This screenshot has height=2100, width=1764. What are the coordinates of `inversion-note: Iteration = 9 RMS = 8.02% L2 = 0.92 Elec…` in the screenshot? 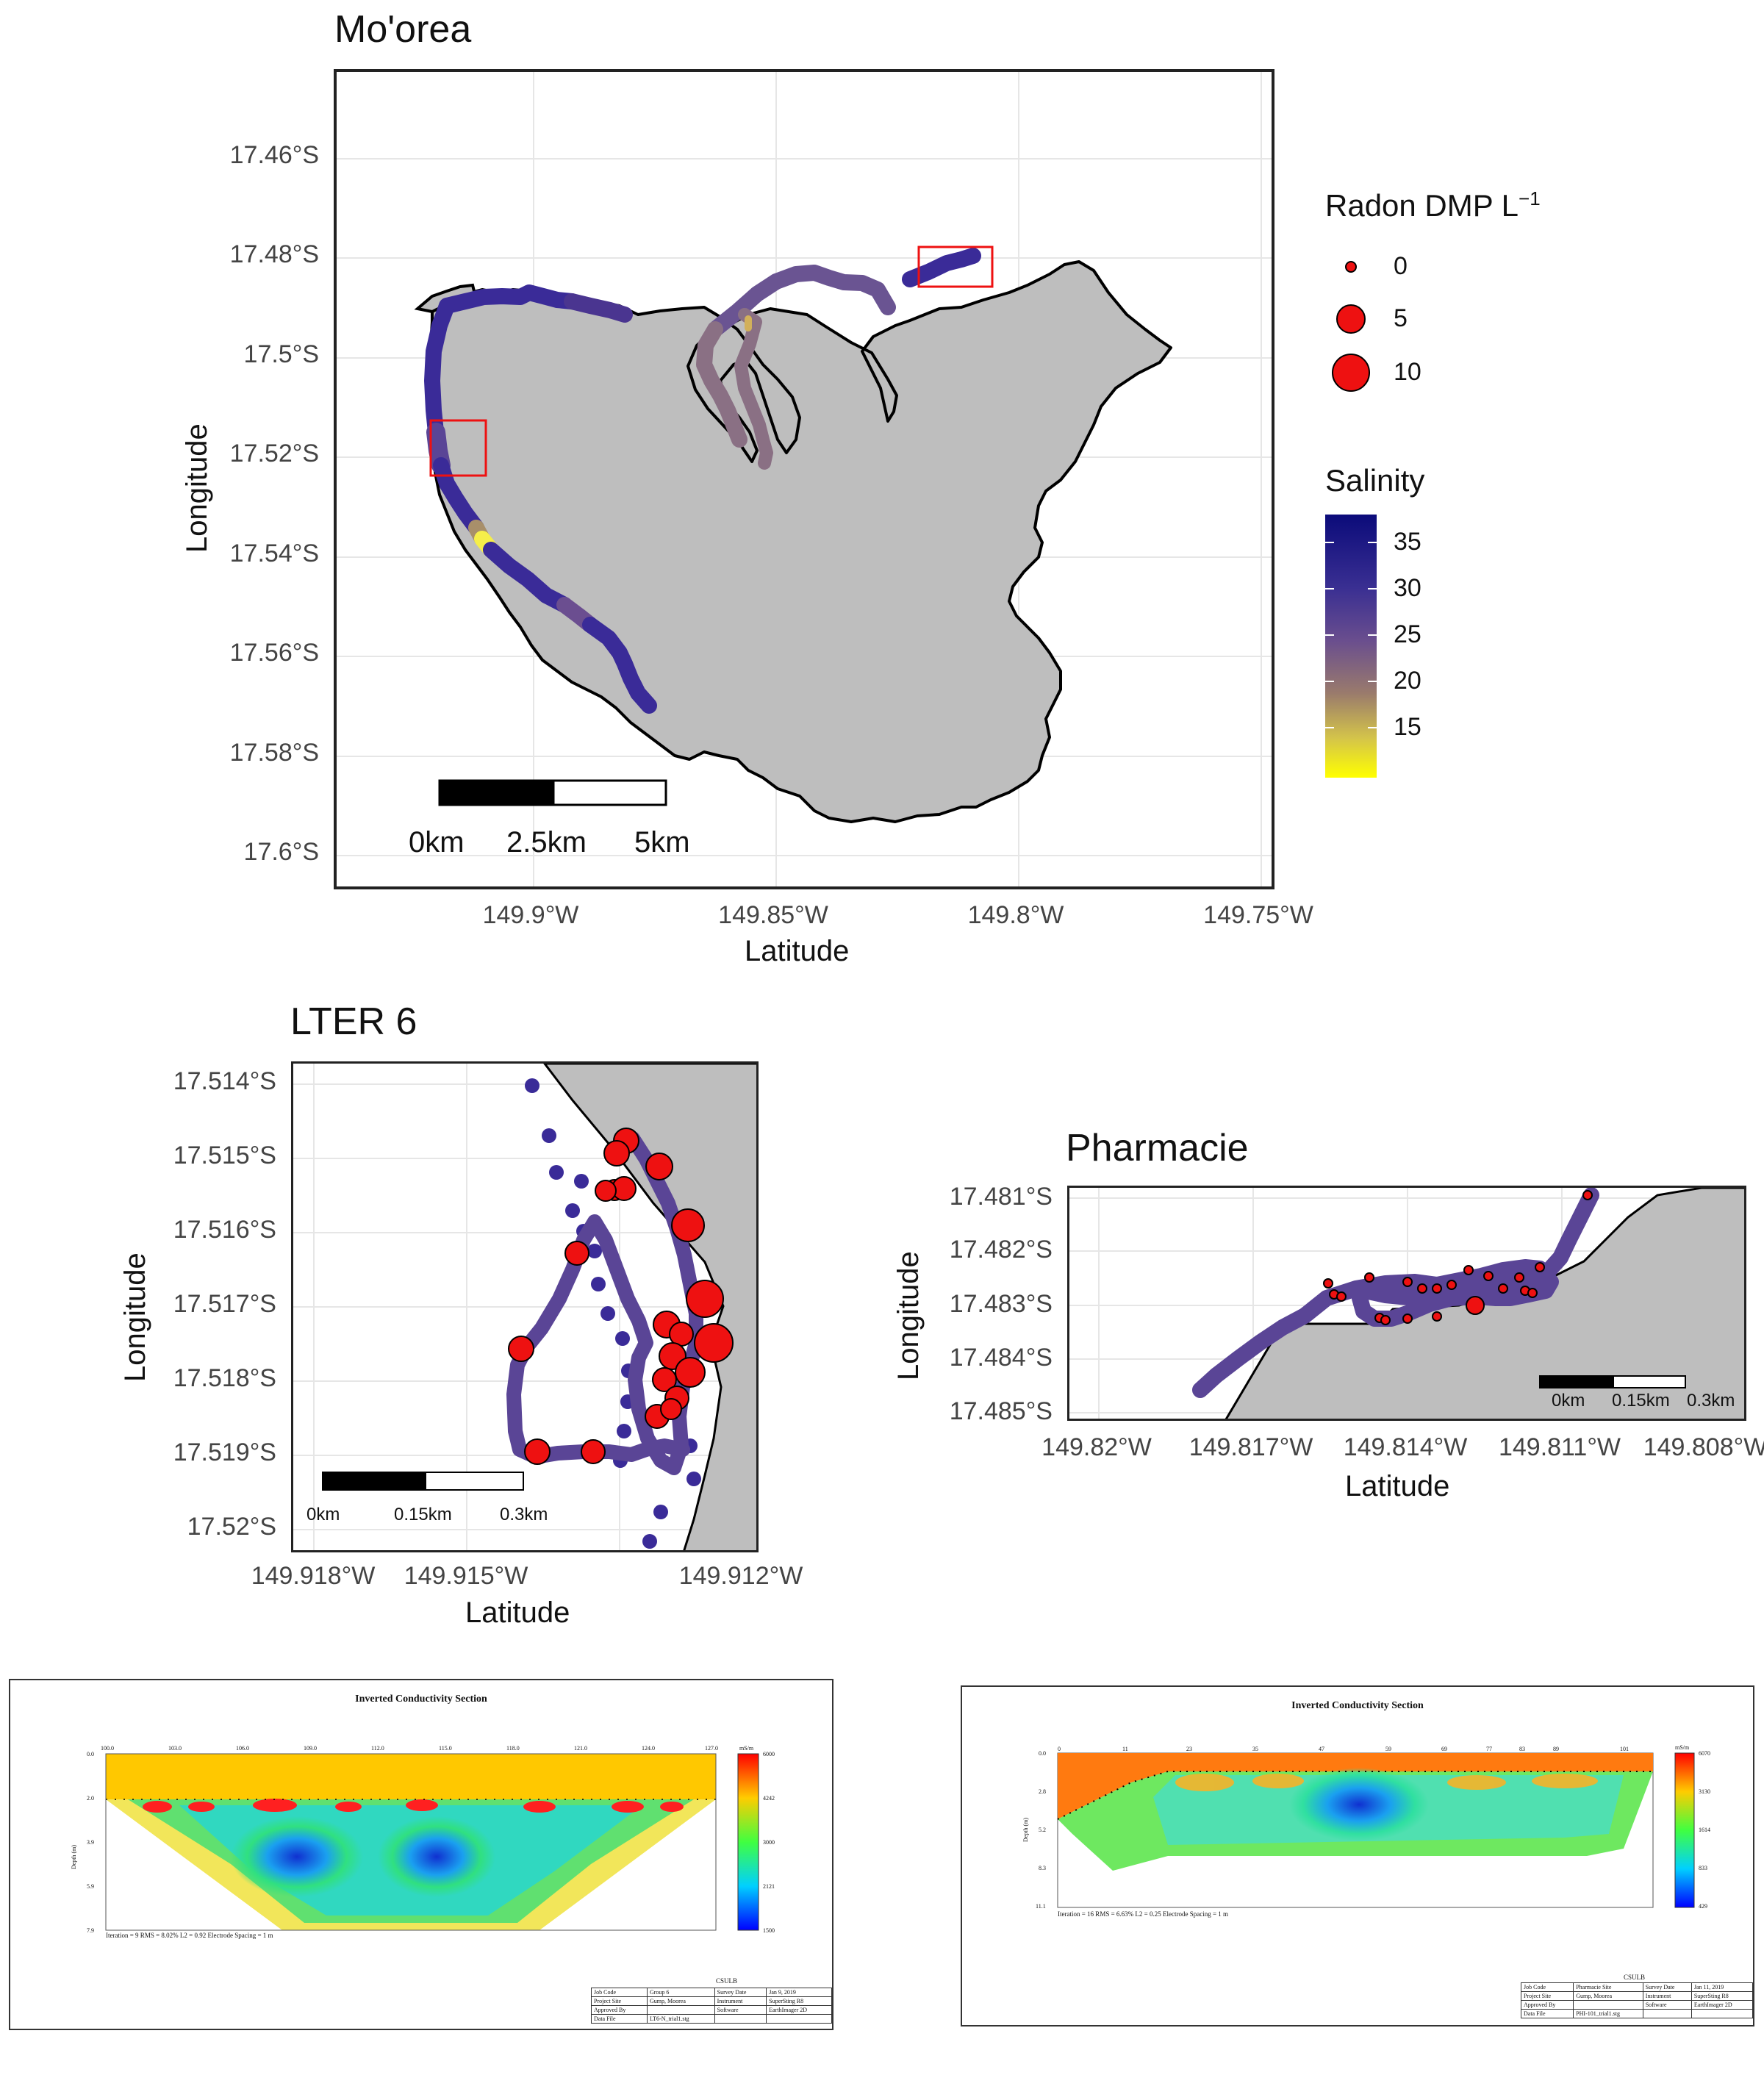 It's located at (189, 1935).